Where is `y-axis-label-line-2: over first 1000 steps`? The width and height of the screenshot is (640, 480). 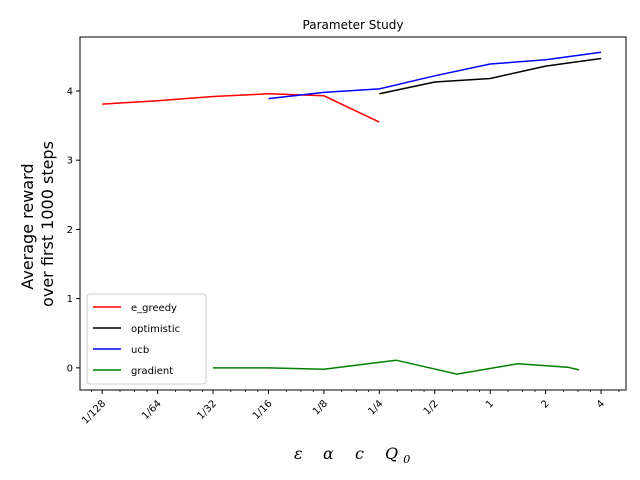 y-axis-label-line-2: over first 1000 steps is located at coordinates (47, 224).